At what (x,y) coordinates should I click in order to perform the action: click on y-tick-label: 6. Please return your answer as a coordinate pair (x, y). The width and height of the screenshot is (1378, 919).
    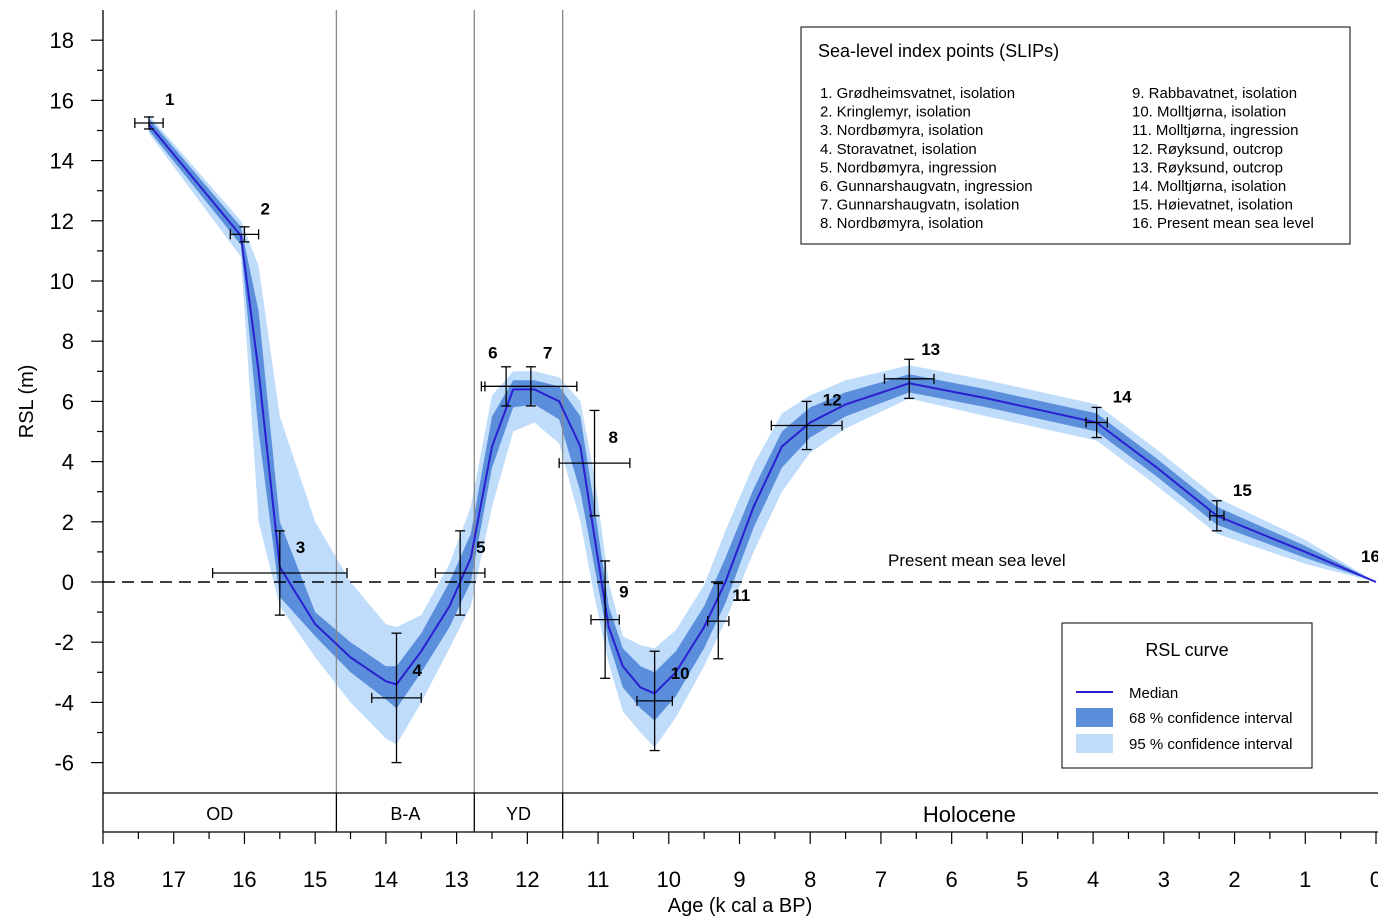
    Looking at the image, I should click on (68, 401).